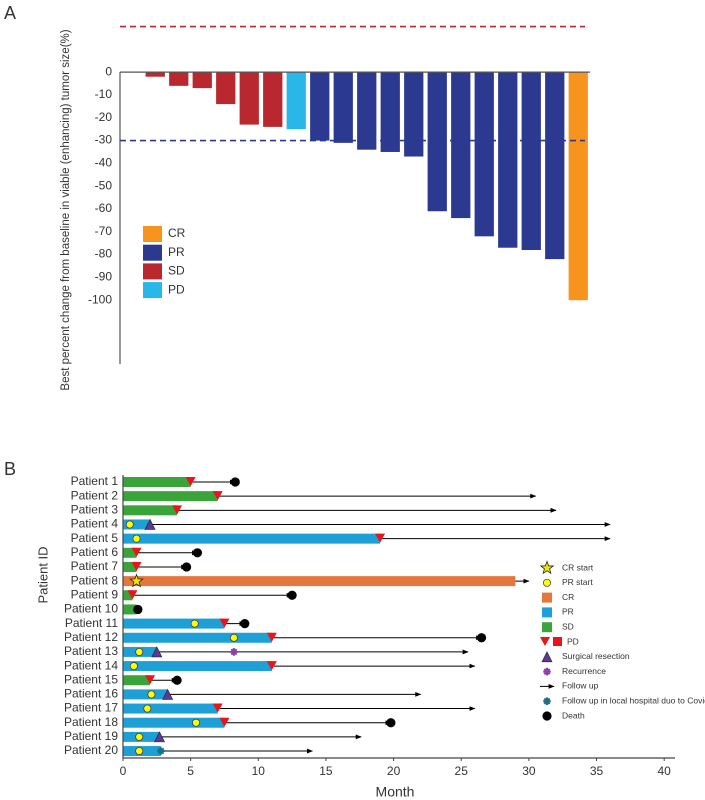 The width and height of the screenshot is (705, 800). Describe the element at coordinates (108, 71) in the screenshot. I see `y-tick-label: 0` at that location.